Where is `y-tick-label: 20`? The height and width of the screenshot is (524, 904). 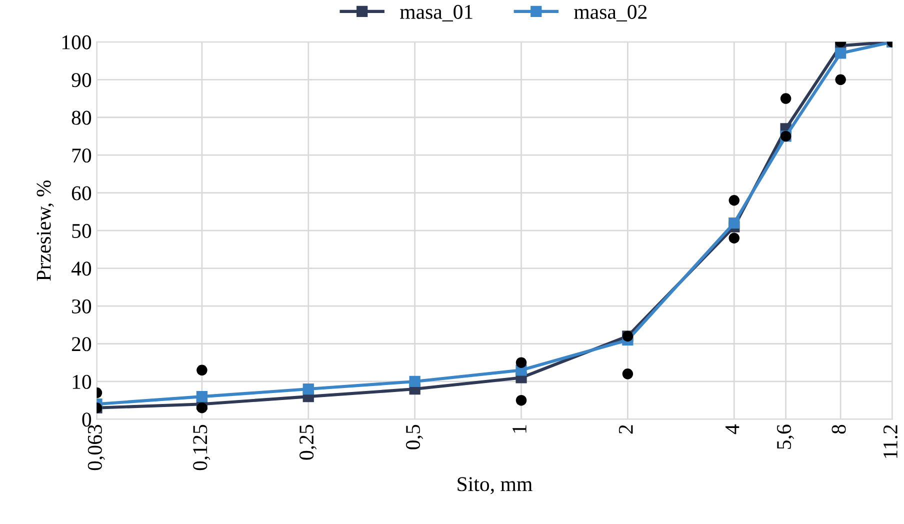 y-tick-label: 20 is located at coordinates (82, 344).